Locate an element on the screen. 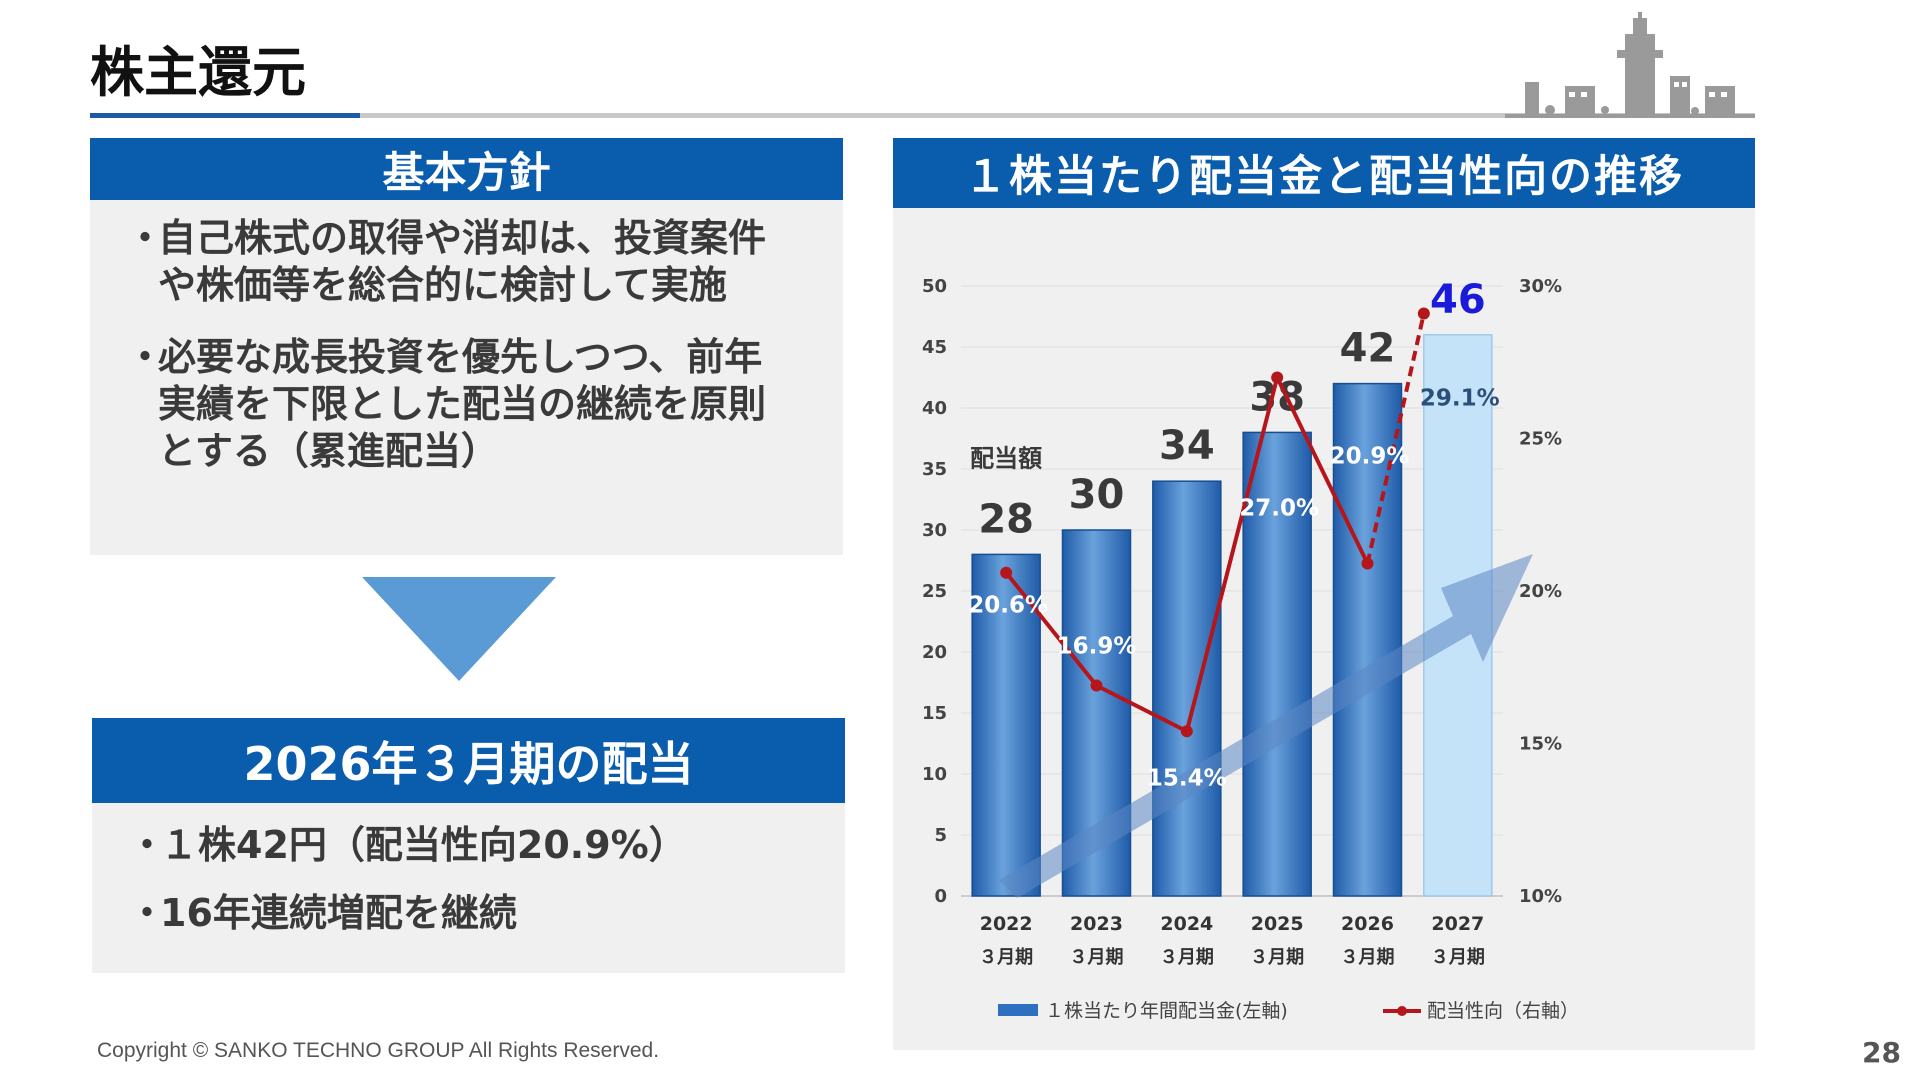 This screenshot has width=1920, height=1080. x-tick-label: 2027 is located at coordinates (1457, 924).